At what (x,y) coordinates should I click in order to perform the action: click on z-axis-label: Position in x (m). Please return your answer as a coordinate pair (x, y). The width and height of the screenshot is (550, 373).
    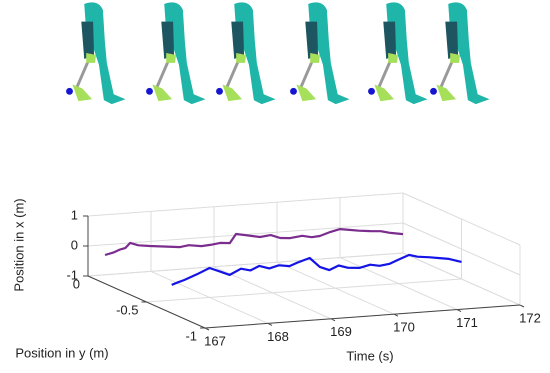
    Looking at the image, I should click on (18, 244).